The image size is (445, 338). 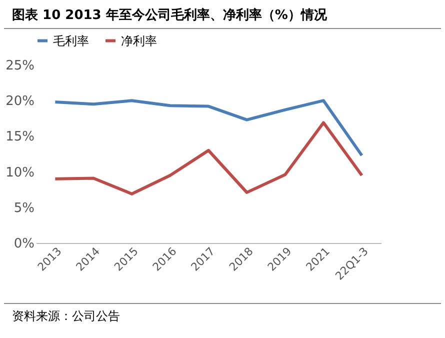 What do you see at coordinates (20, 66) in the screenshot?
I see `y-tick-label: 25%` at bounding box center [20, 66].